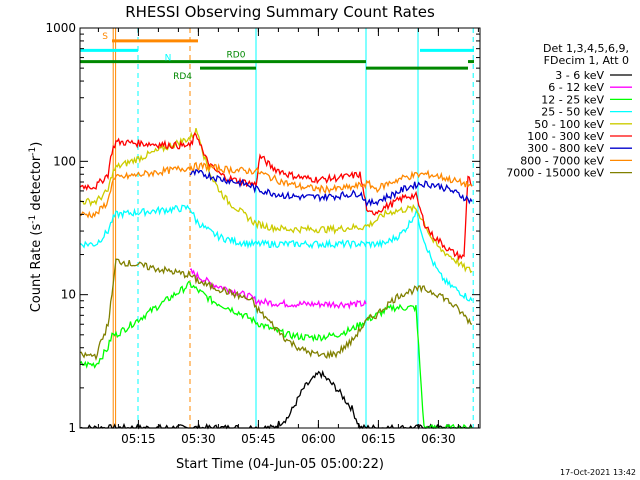 The image size is (640, 480). What do you see at coordinates (198, 439) in the screenshot?
I see `x-tick-label: 05:30` at bounding box center [198, 439].